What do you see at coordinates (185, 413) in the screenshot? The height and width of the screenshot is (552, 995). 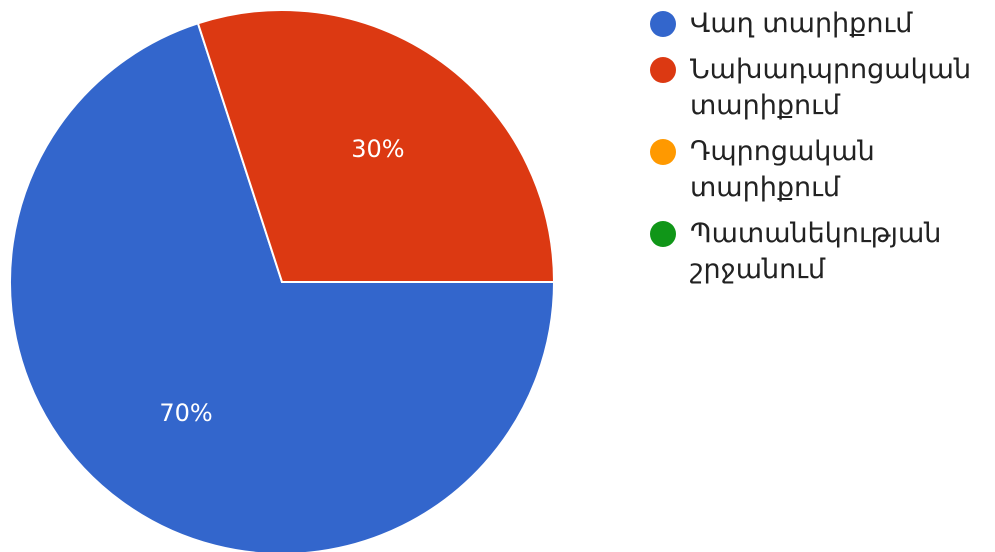 I see `slice-label-early-age: 70%` at bounding box center [185, 413].